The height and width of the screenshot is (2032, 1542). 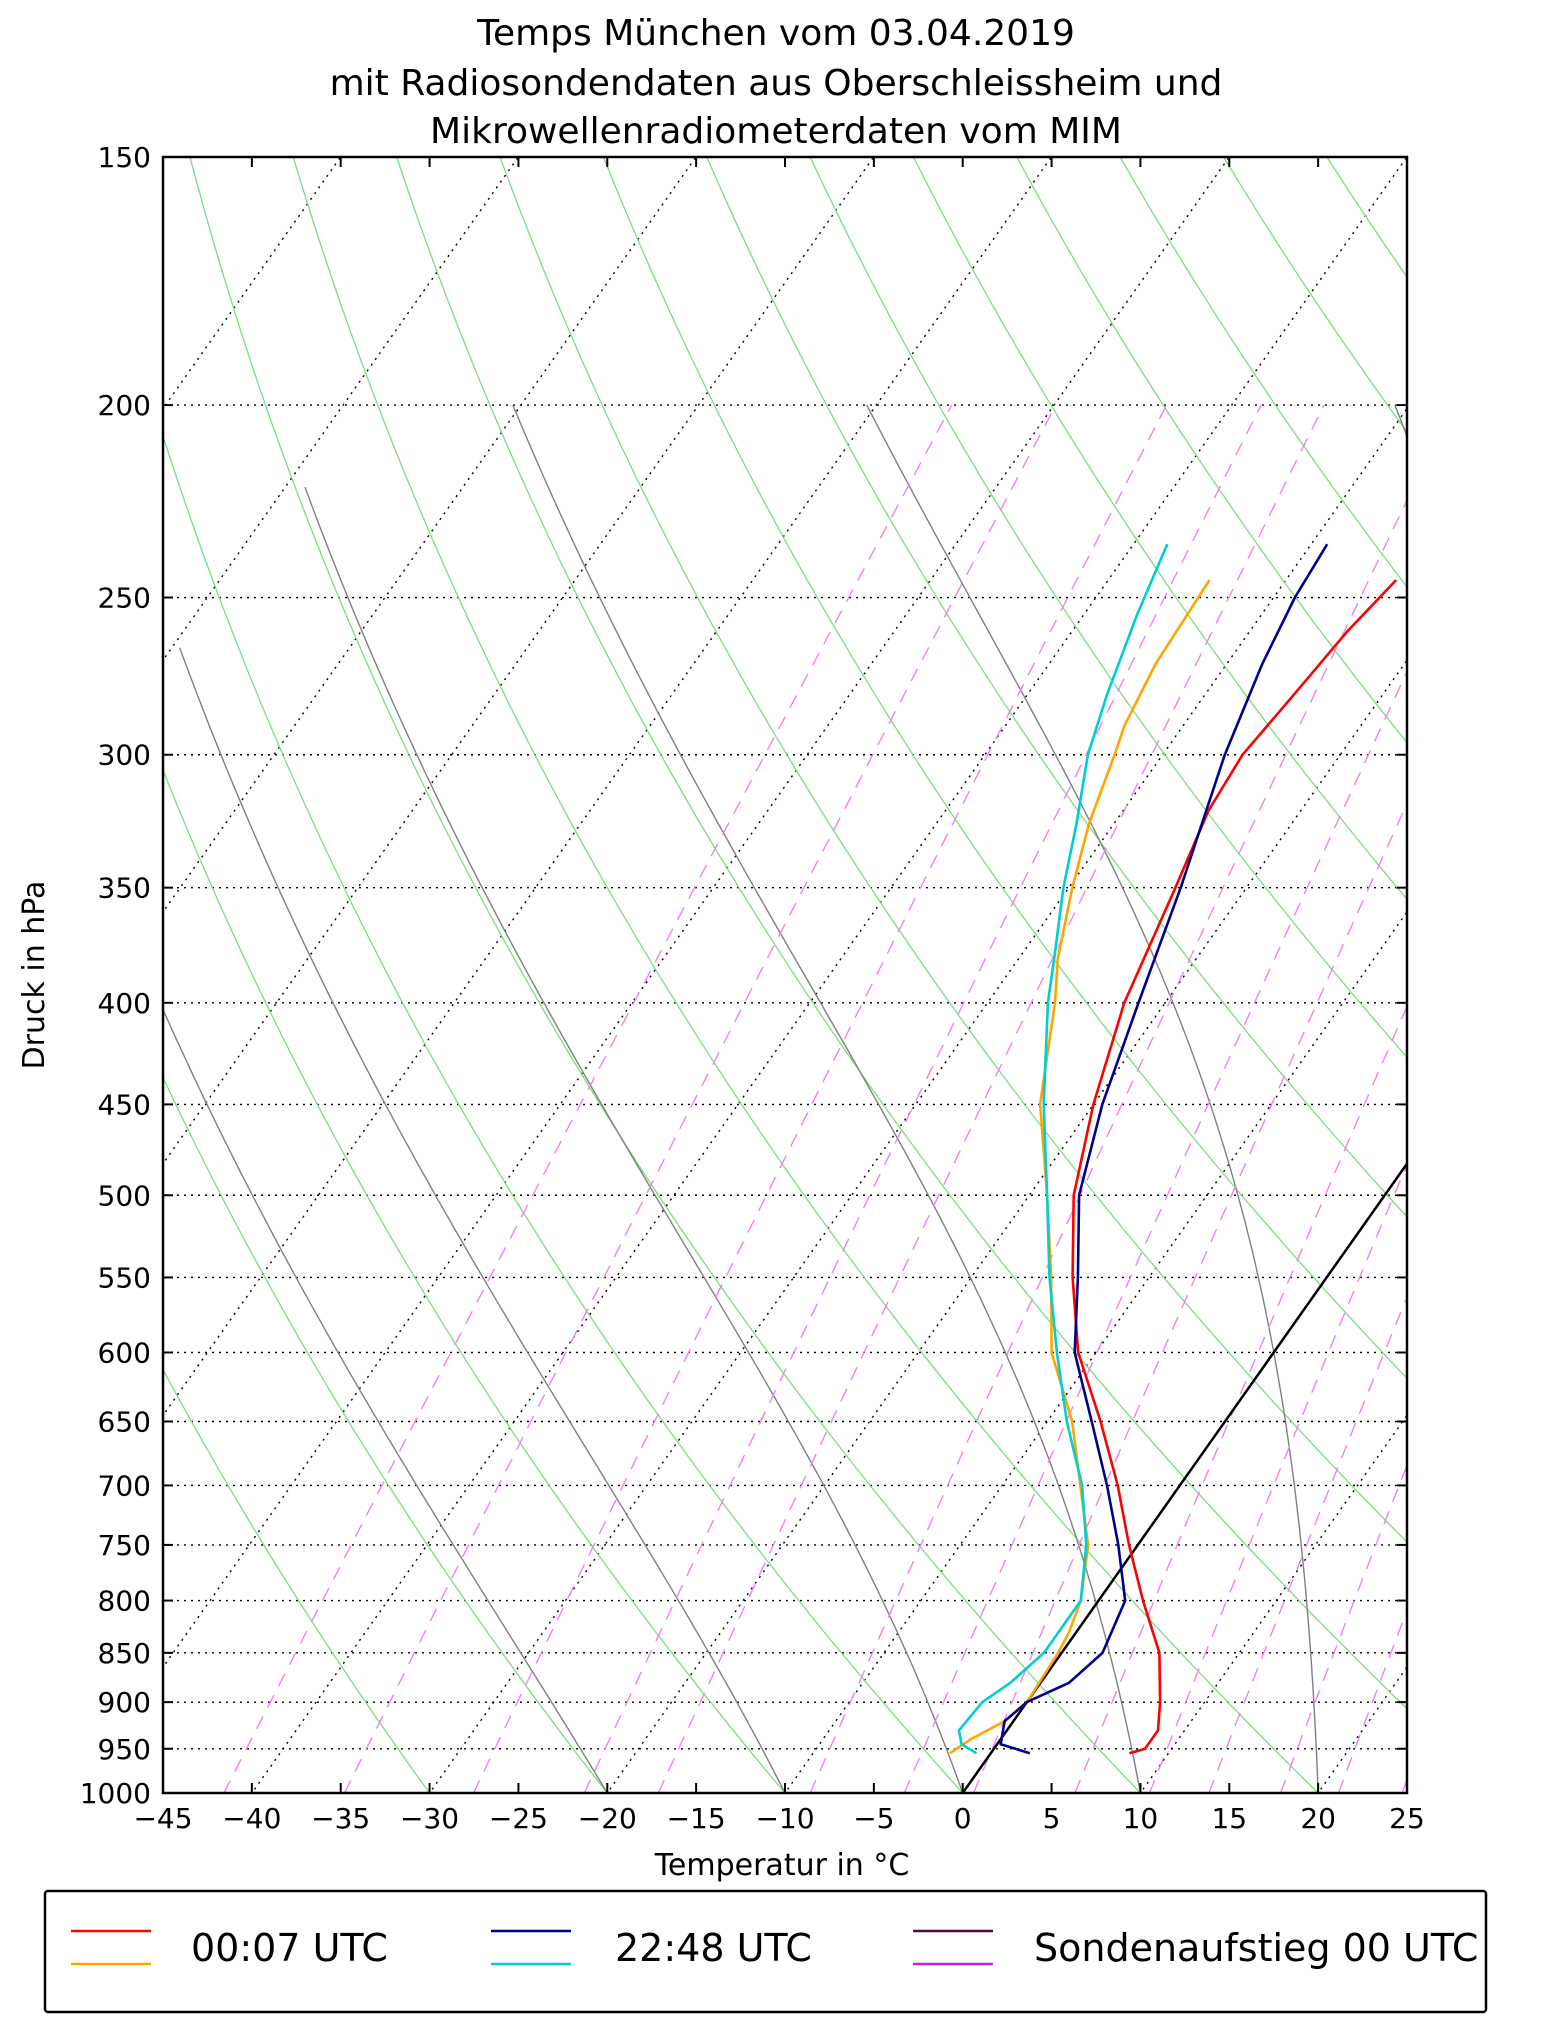 I want to click on y-tick-label-1000: 1000, so click(x=115, y=1793).